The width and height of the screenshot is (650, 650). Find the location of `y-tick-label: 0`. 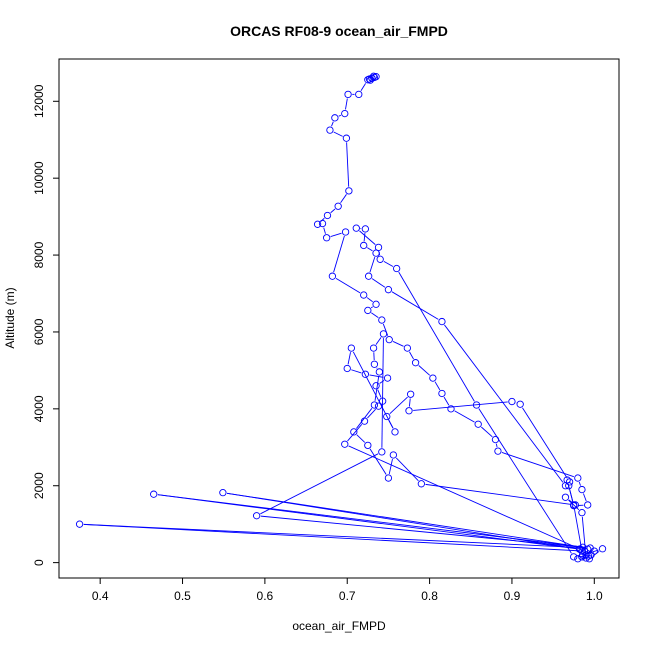

y-tick-label: 0 is located at coordinates (39, 562).